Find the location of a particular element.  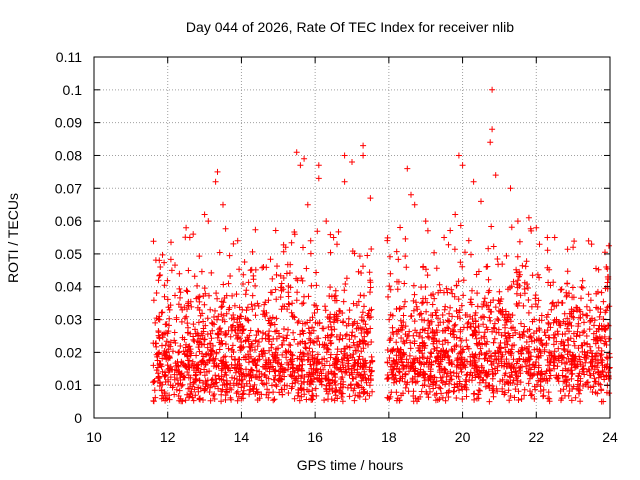

y-tick-label: 0 is located at coordinates (78, 418).